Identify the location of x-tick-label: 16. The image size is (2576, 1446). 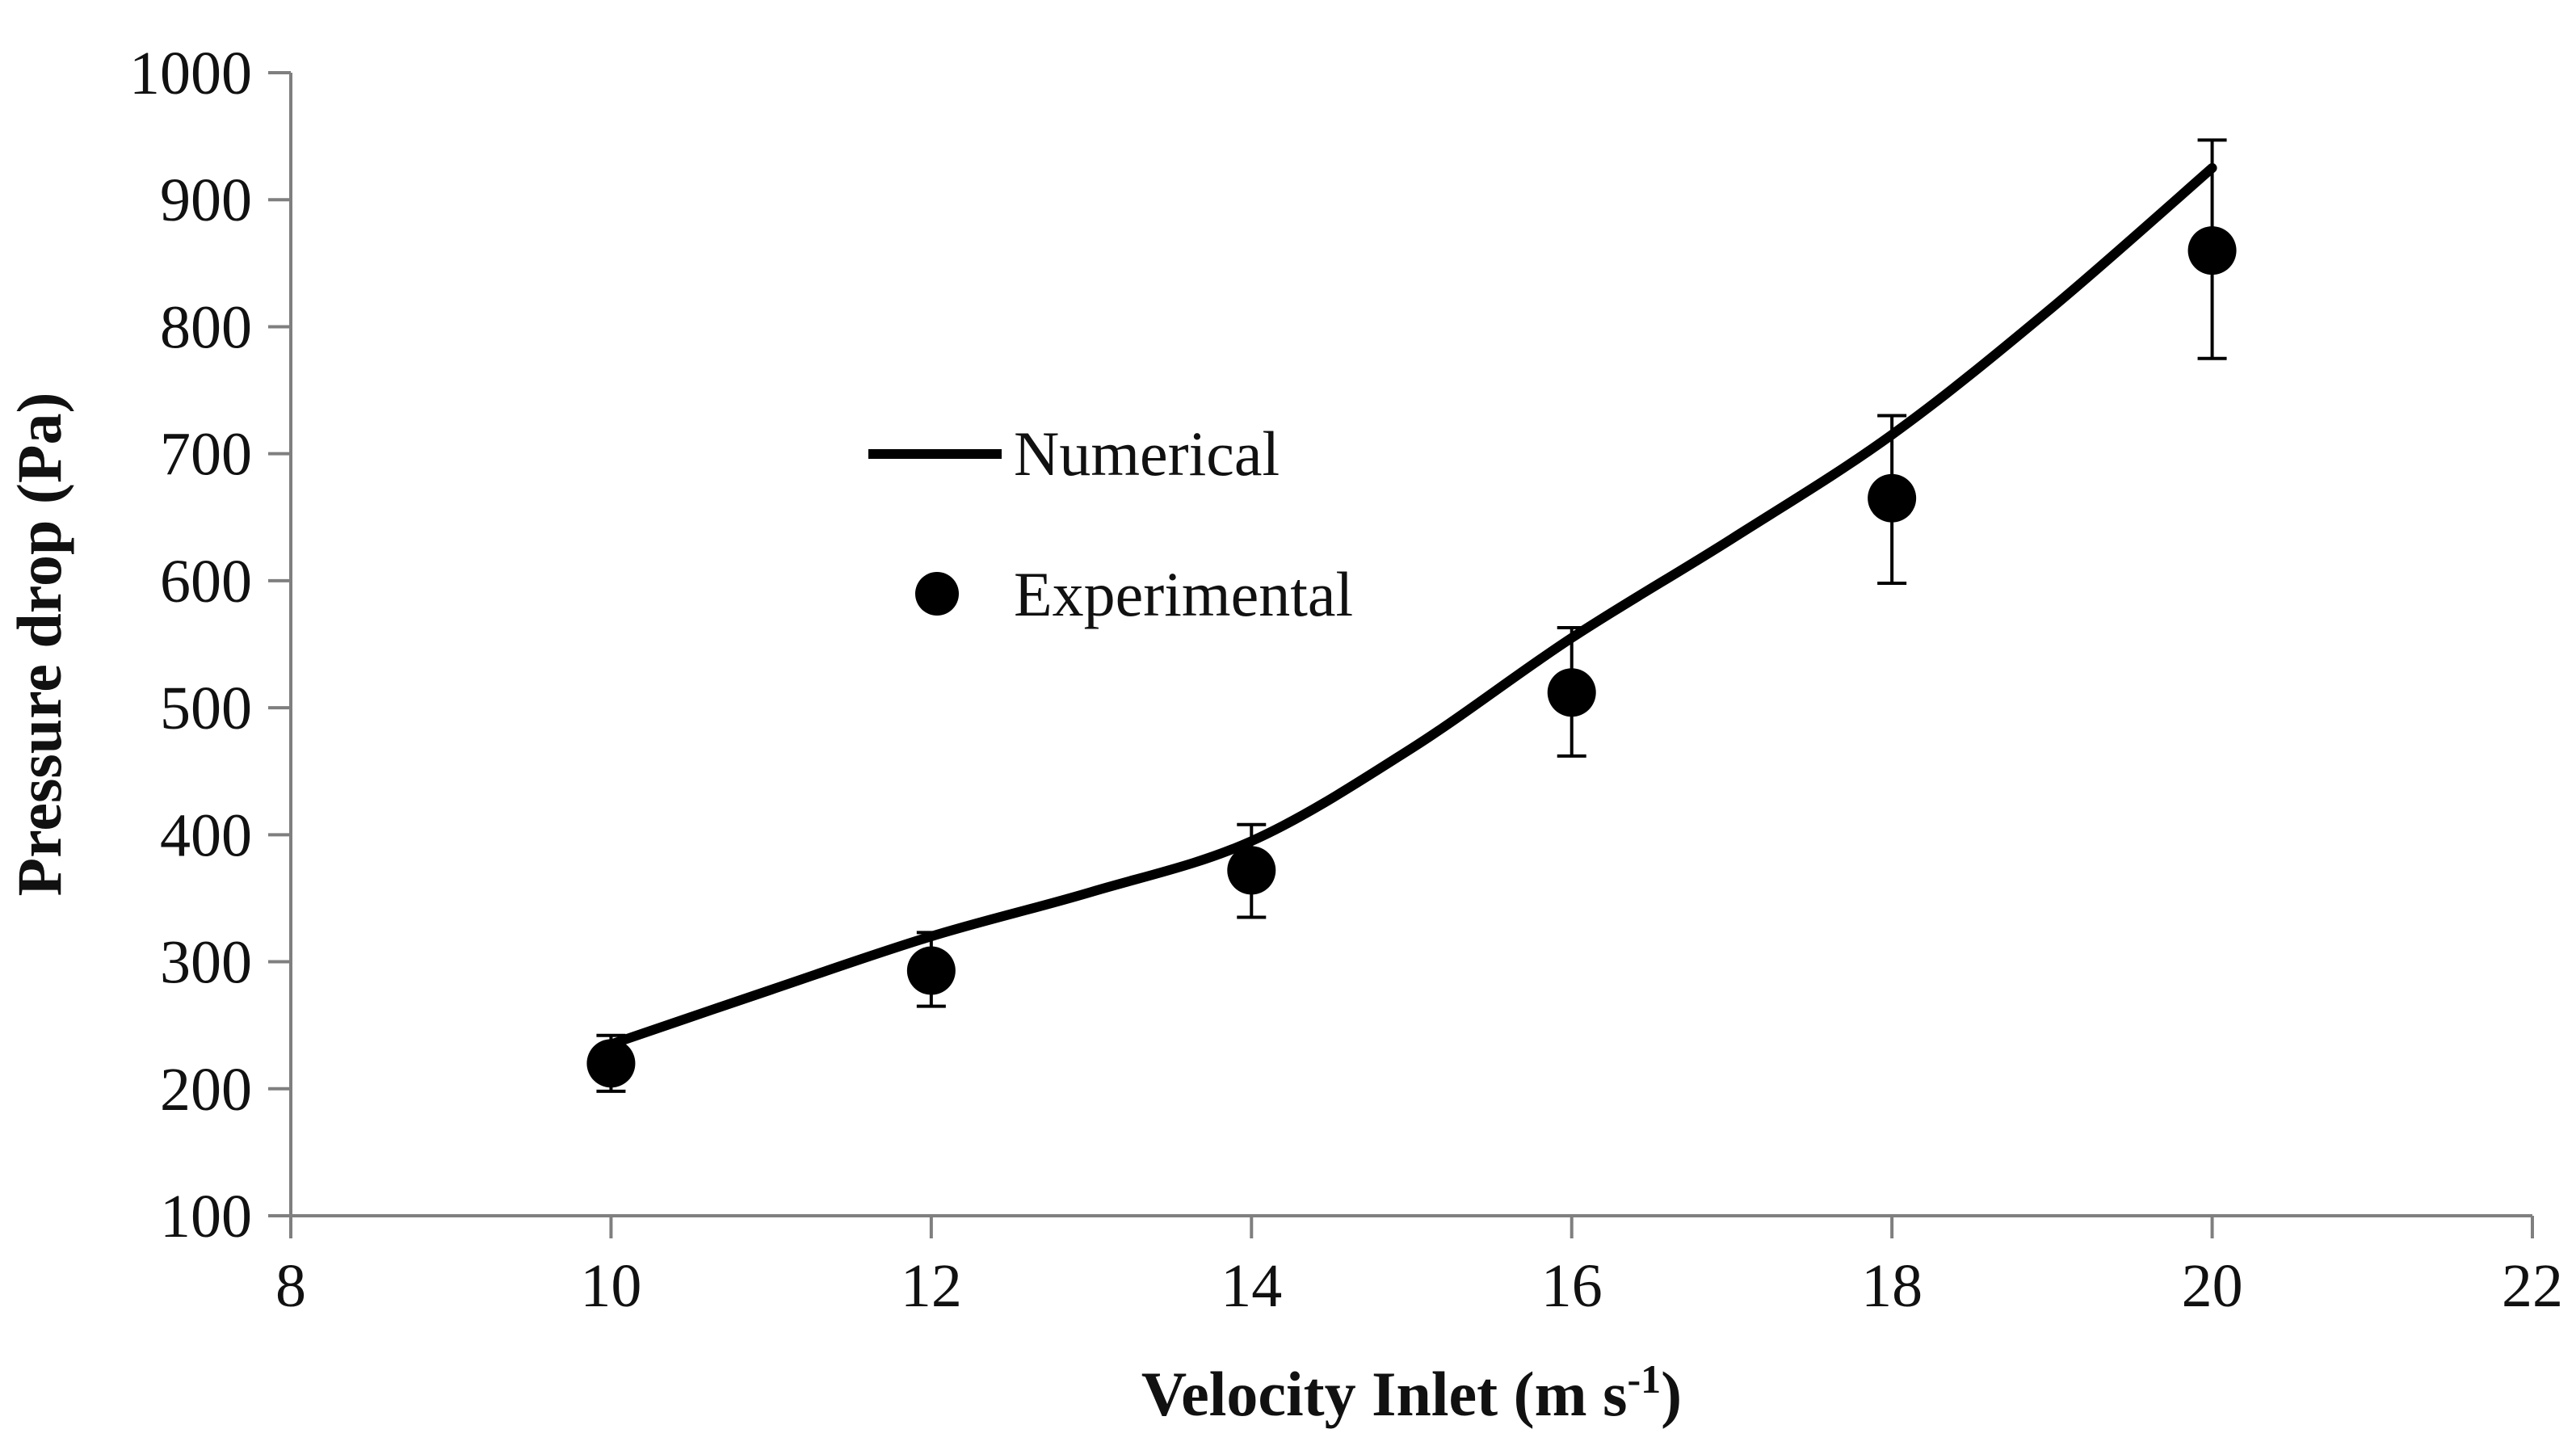
(1572, 1286).